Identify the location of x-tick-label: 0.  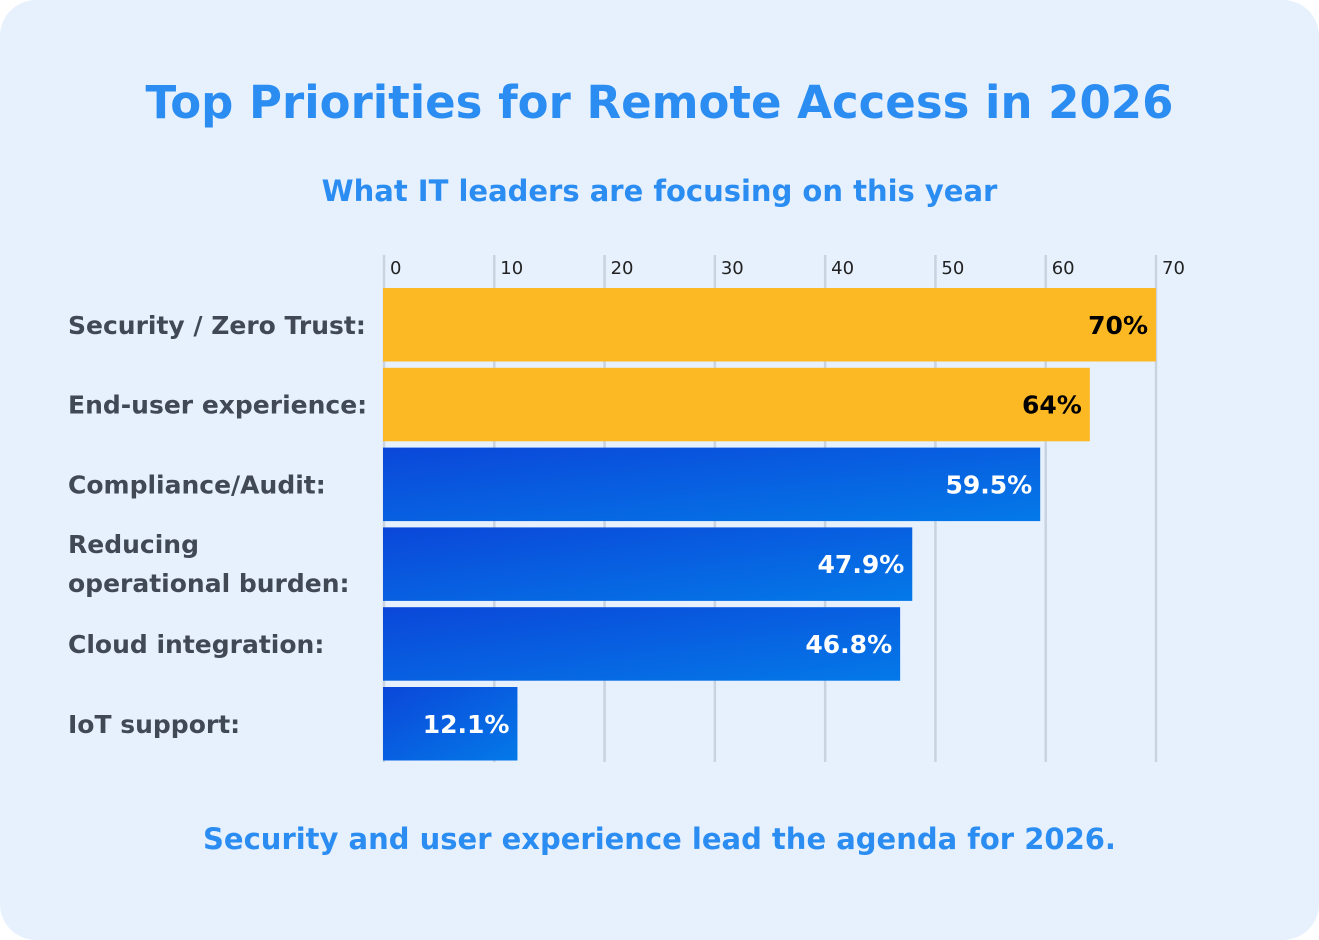
(395, 268).